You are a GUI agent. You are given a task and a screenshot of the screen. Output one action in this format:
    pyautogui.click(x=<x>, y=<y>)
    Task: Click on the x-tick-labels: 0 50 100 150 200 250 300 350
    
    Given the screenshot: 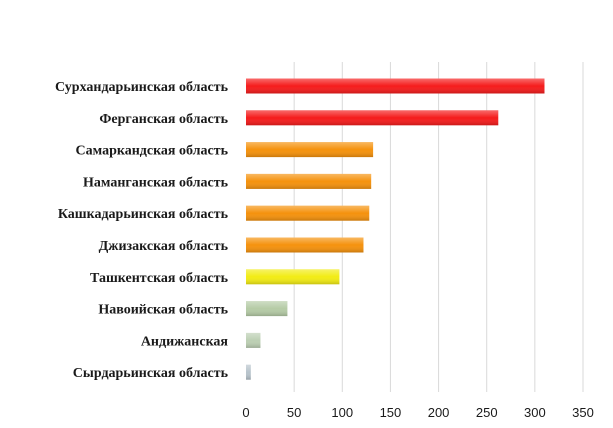 What is the action you would take?
    pyautogui.click(x=417, y=412)
    